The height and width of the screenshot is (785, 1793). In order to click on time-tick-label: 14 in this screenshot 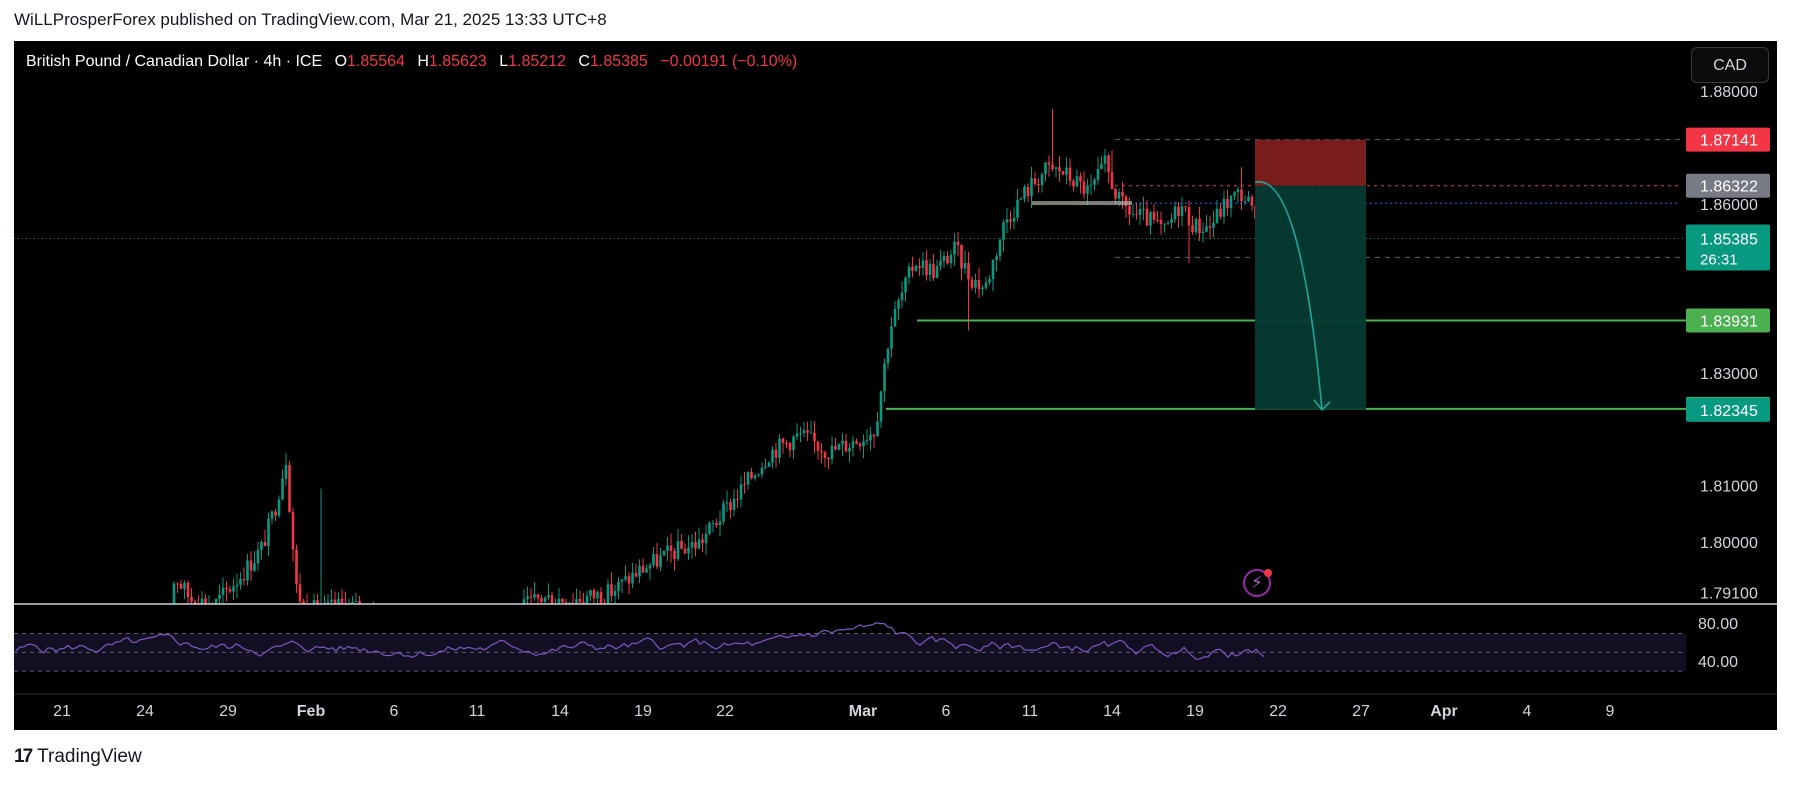, I will do `click(560, 711)`.